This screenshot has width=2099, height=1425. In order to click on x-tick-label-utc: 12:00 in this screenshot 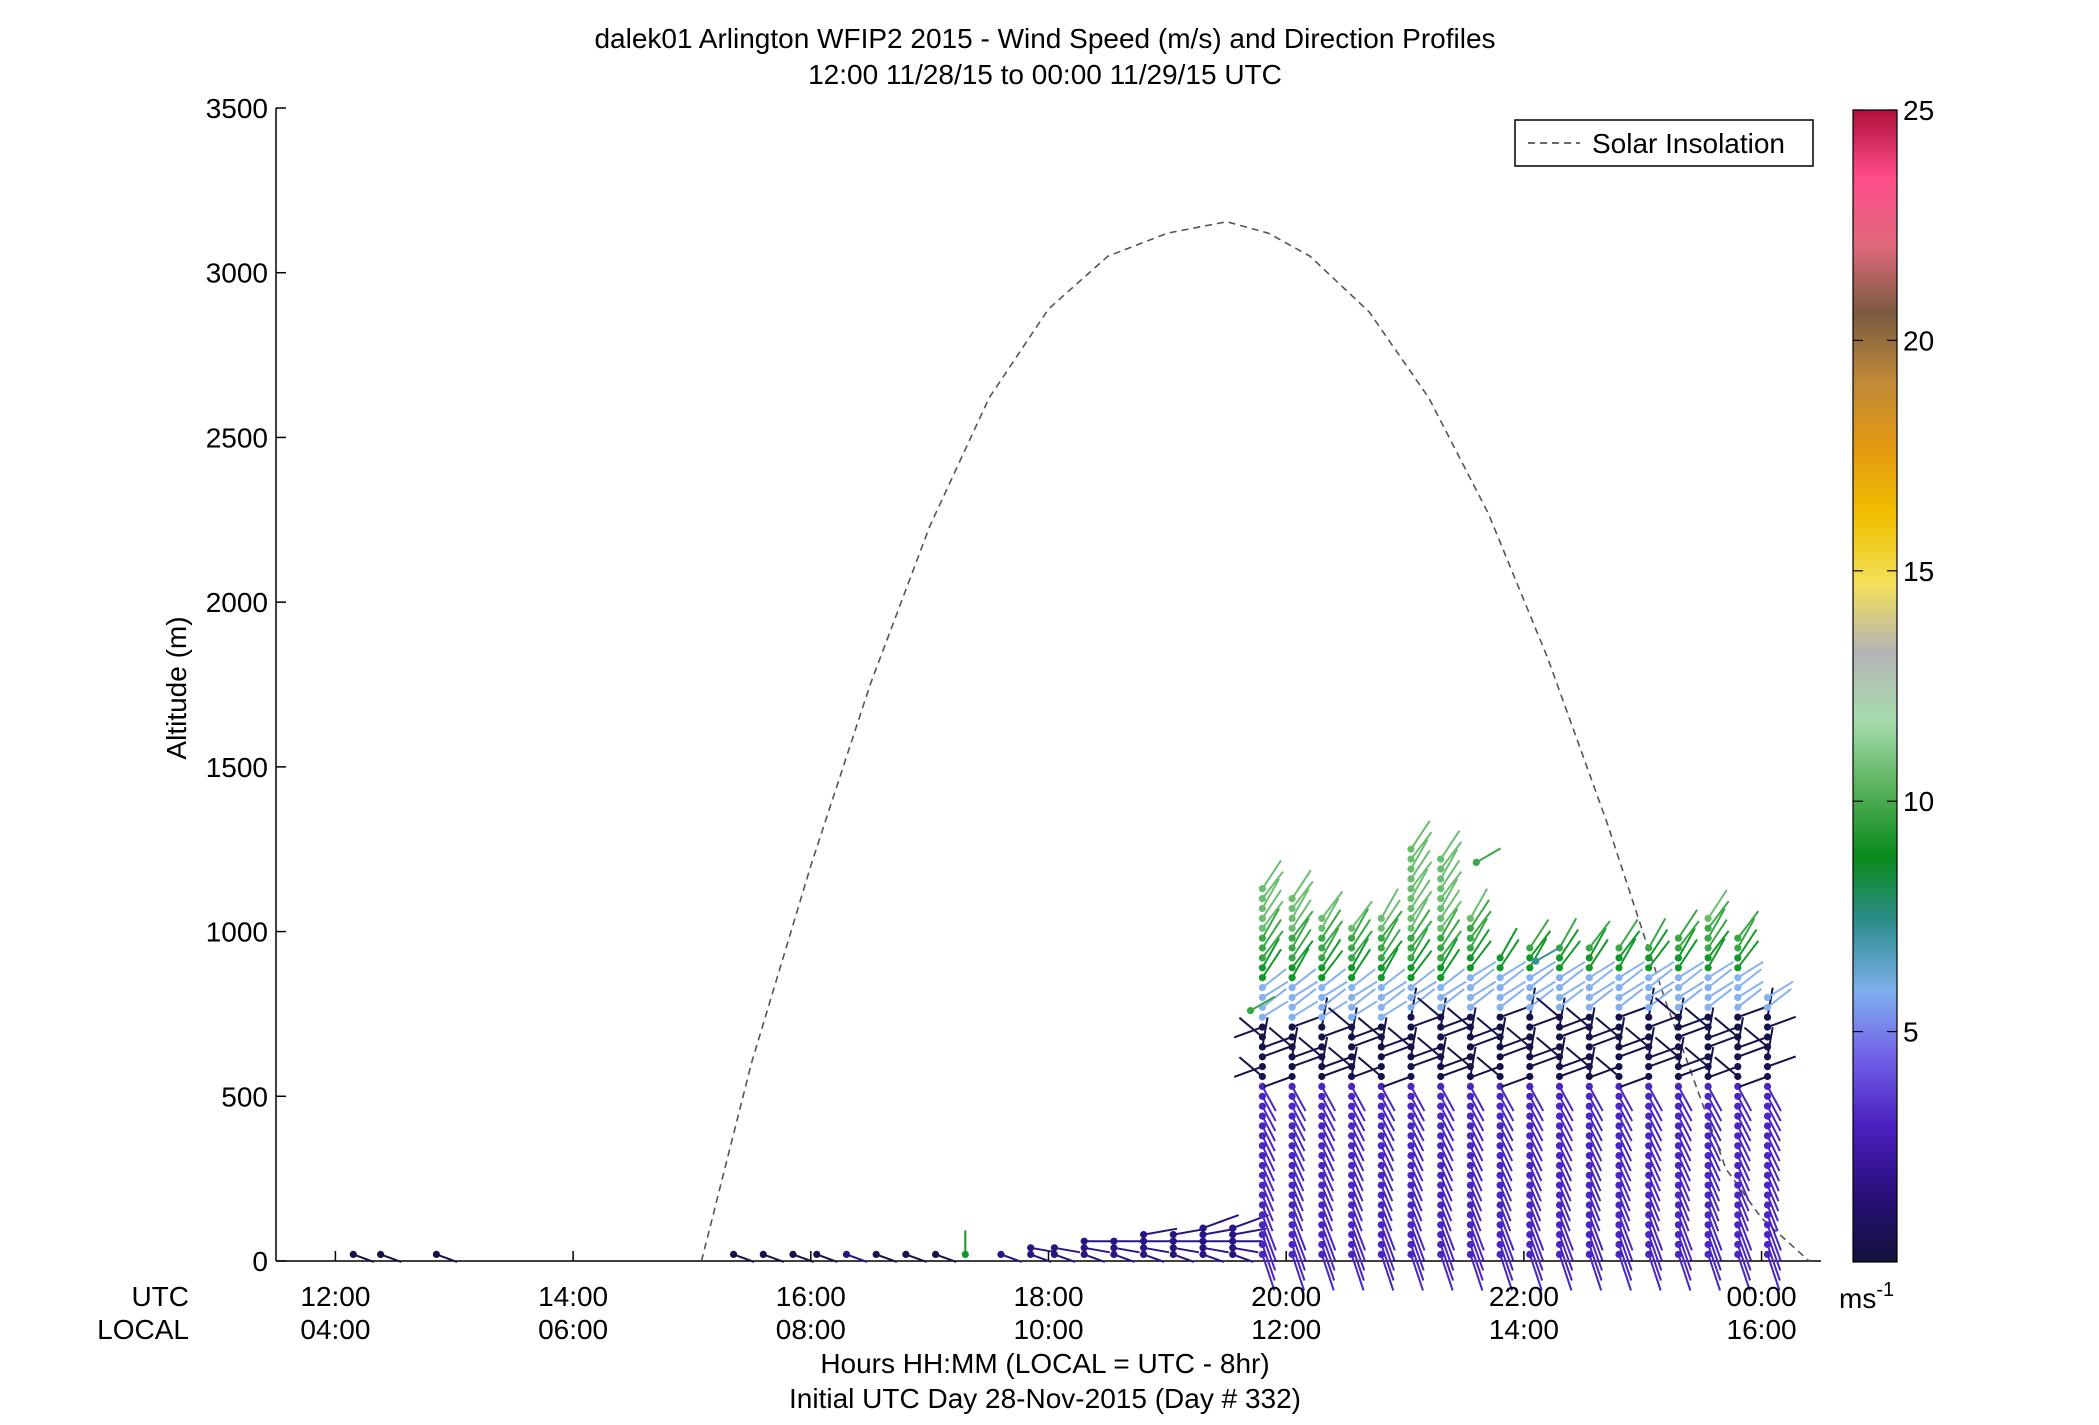, I will do `click(335, 1296)`.